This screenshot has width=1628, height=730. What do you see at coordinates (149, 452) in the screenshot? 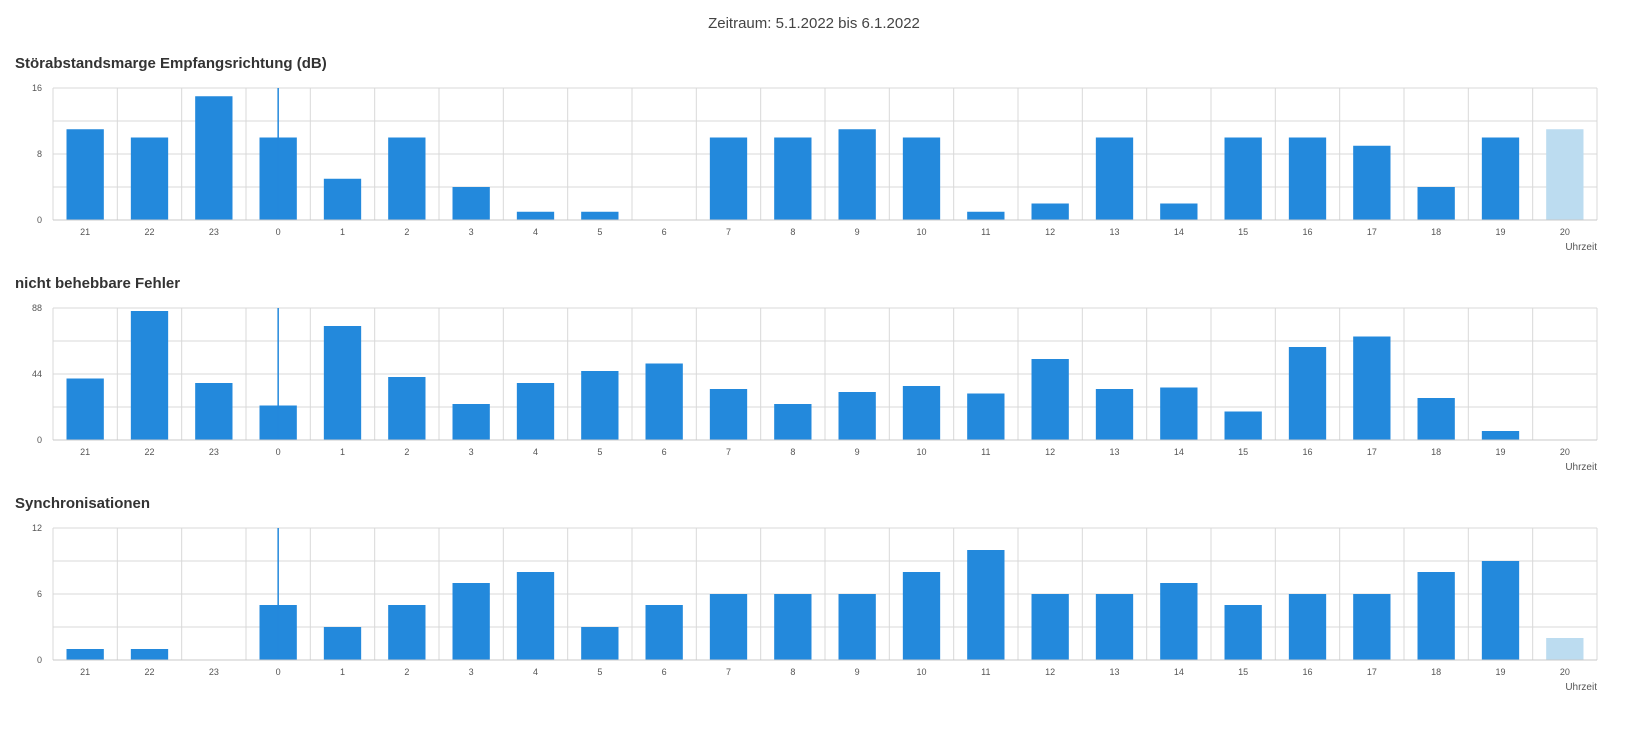
I see `x-tick-label: 22` at bounding box center [149, 452].